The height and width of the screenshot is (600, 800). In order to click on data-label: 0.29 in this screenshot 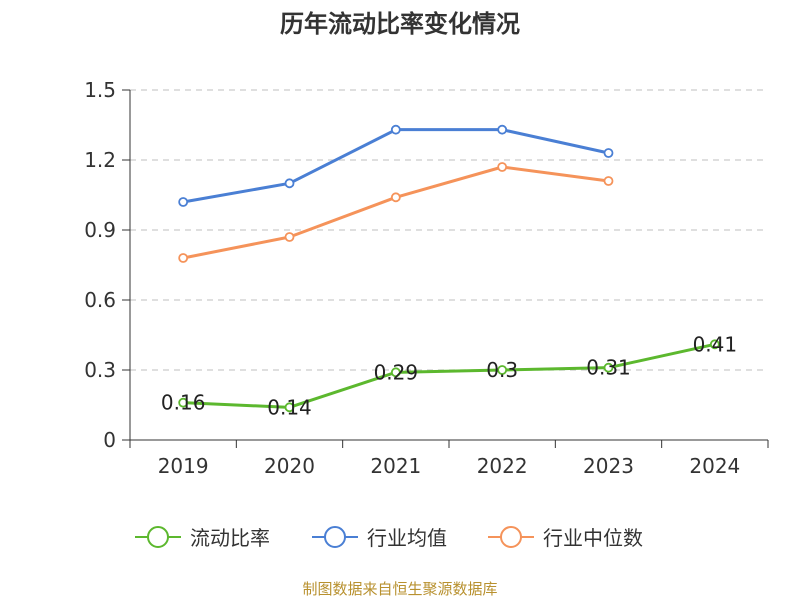, I will do `click(396, 372)`.